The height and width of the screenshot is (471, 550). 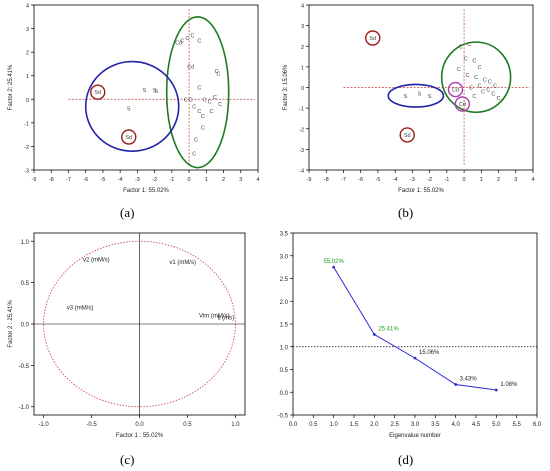 I want to click on x-tick-label: 5.5, so click(x=516, y=425).